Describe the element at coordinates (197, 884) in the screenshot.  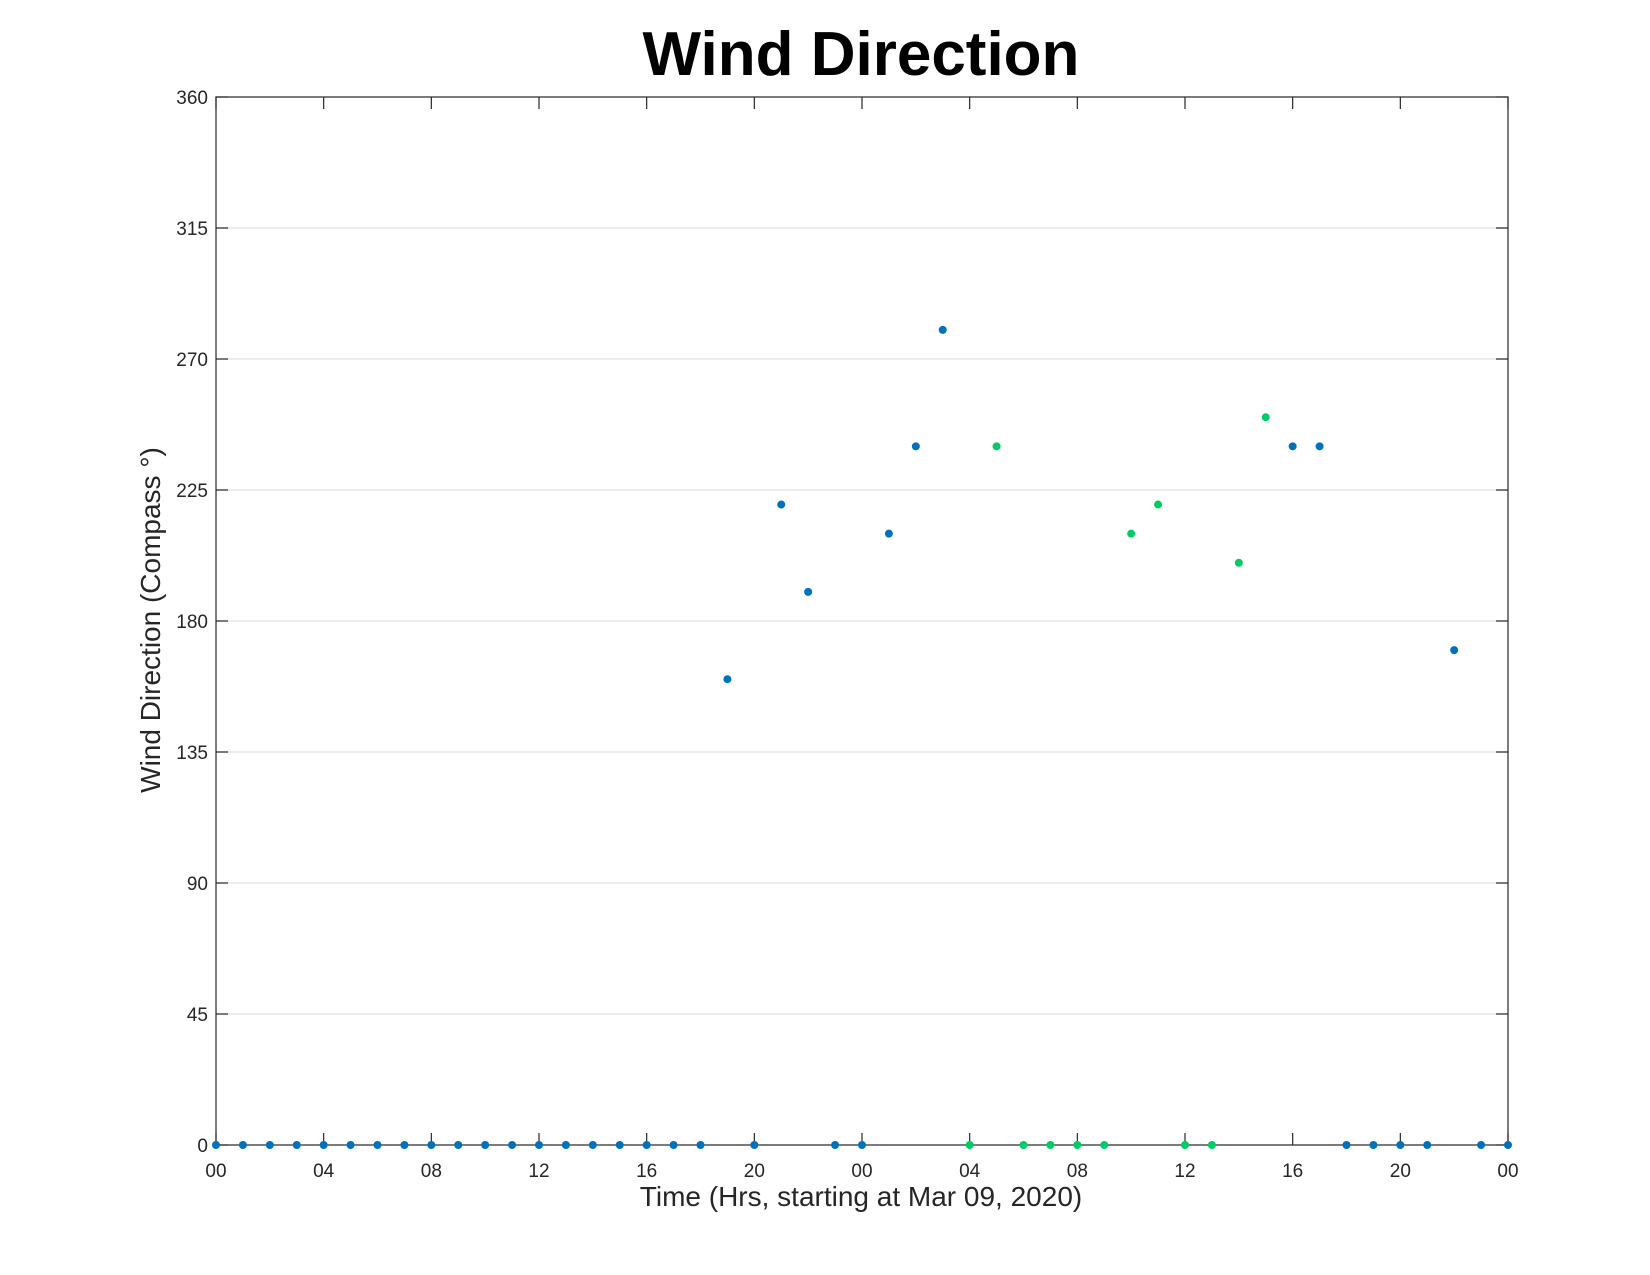
I see `y-tick-label: 90` at that location.